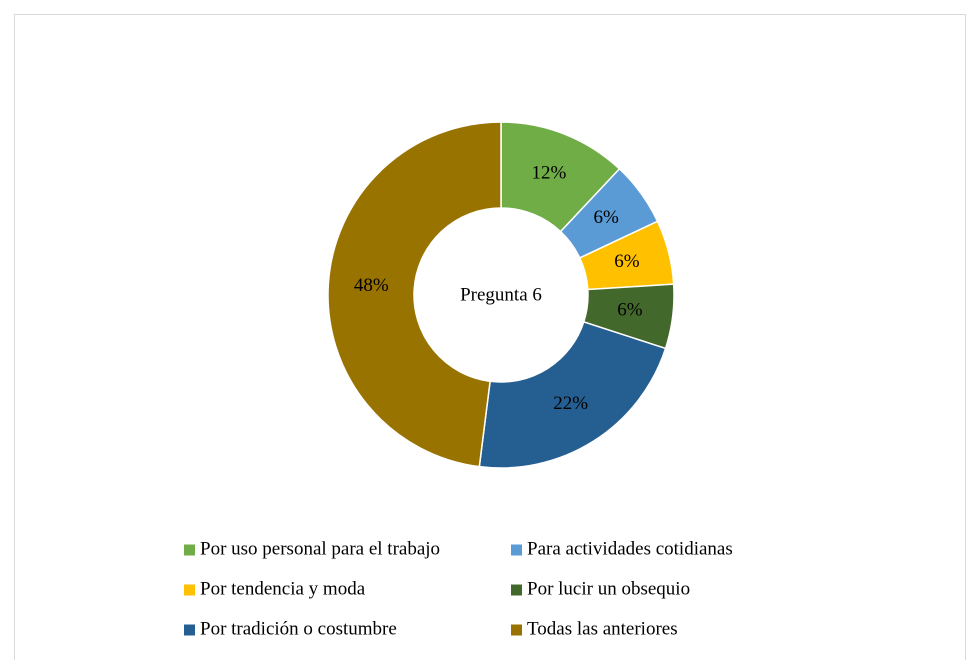 Image resolution: width=979 pixels, height=660 pixels. Describe the element at coordinates (283, 588) in the screenshot. I see `legend-label: Por tendencia y moda` at that location.